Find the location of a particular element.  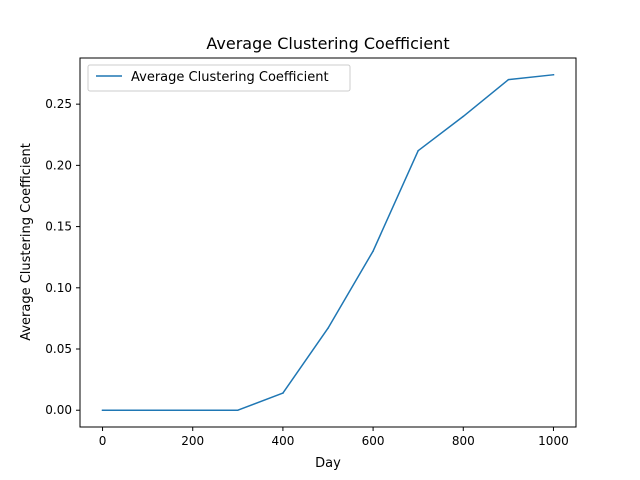

x-axis-label: Day is located at coordinates (328, 463).